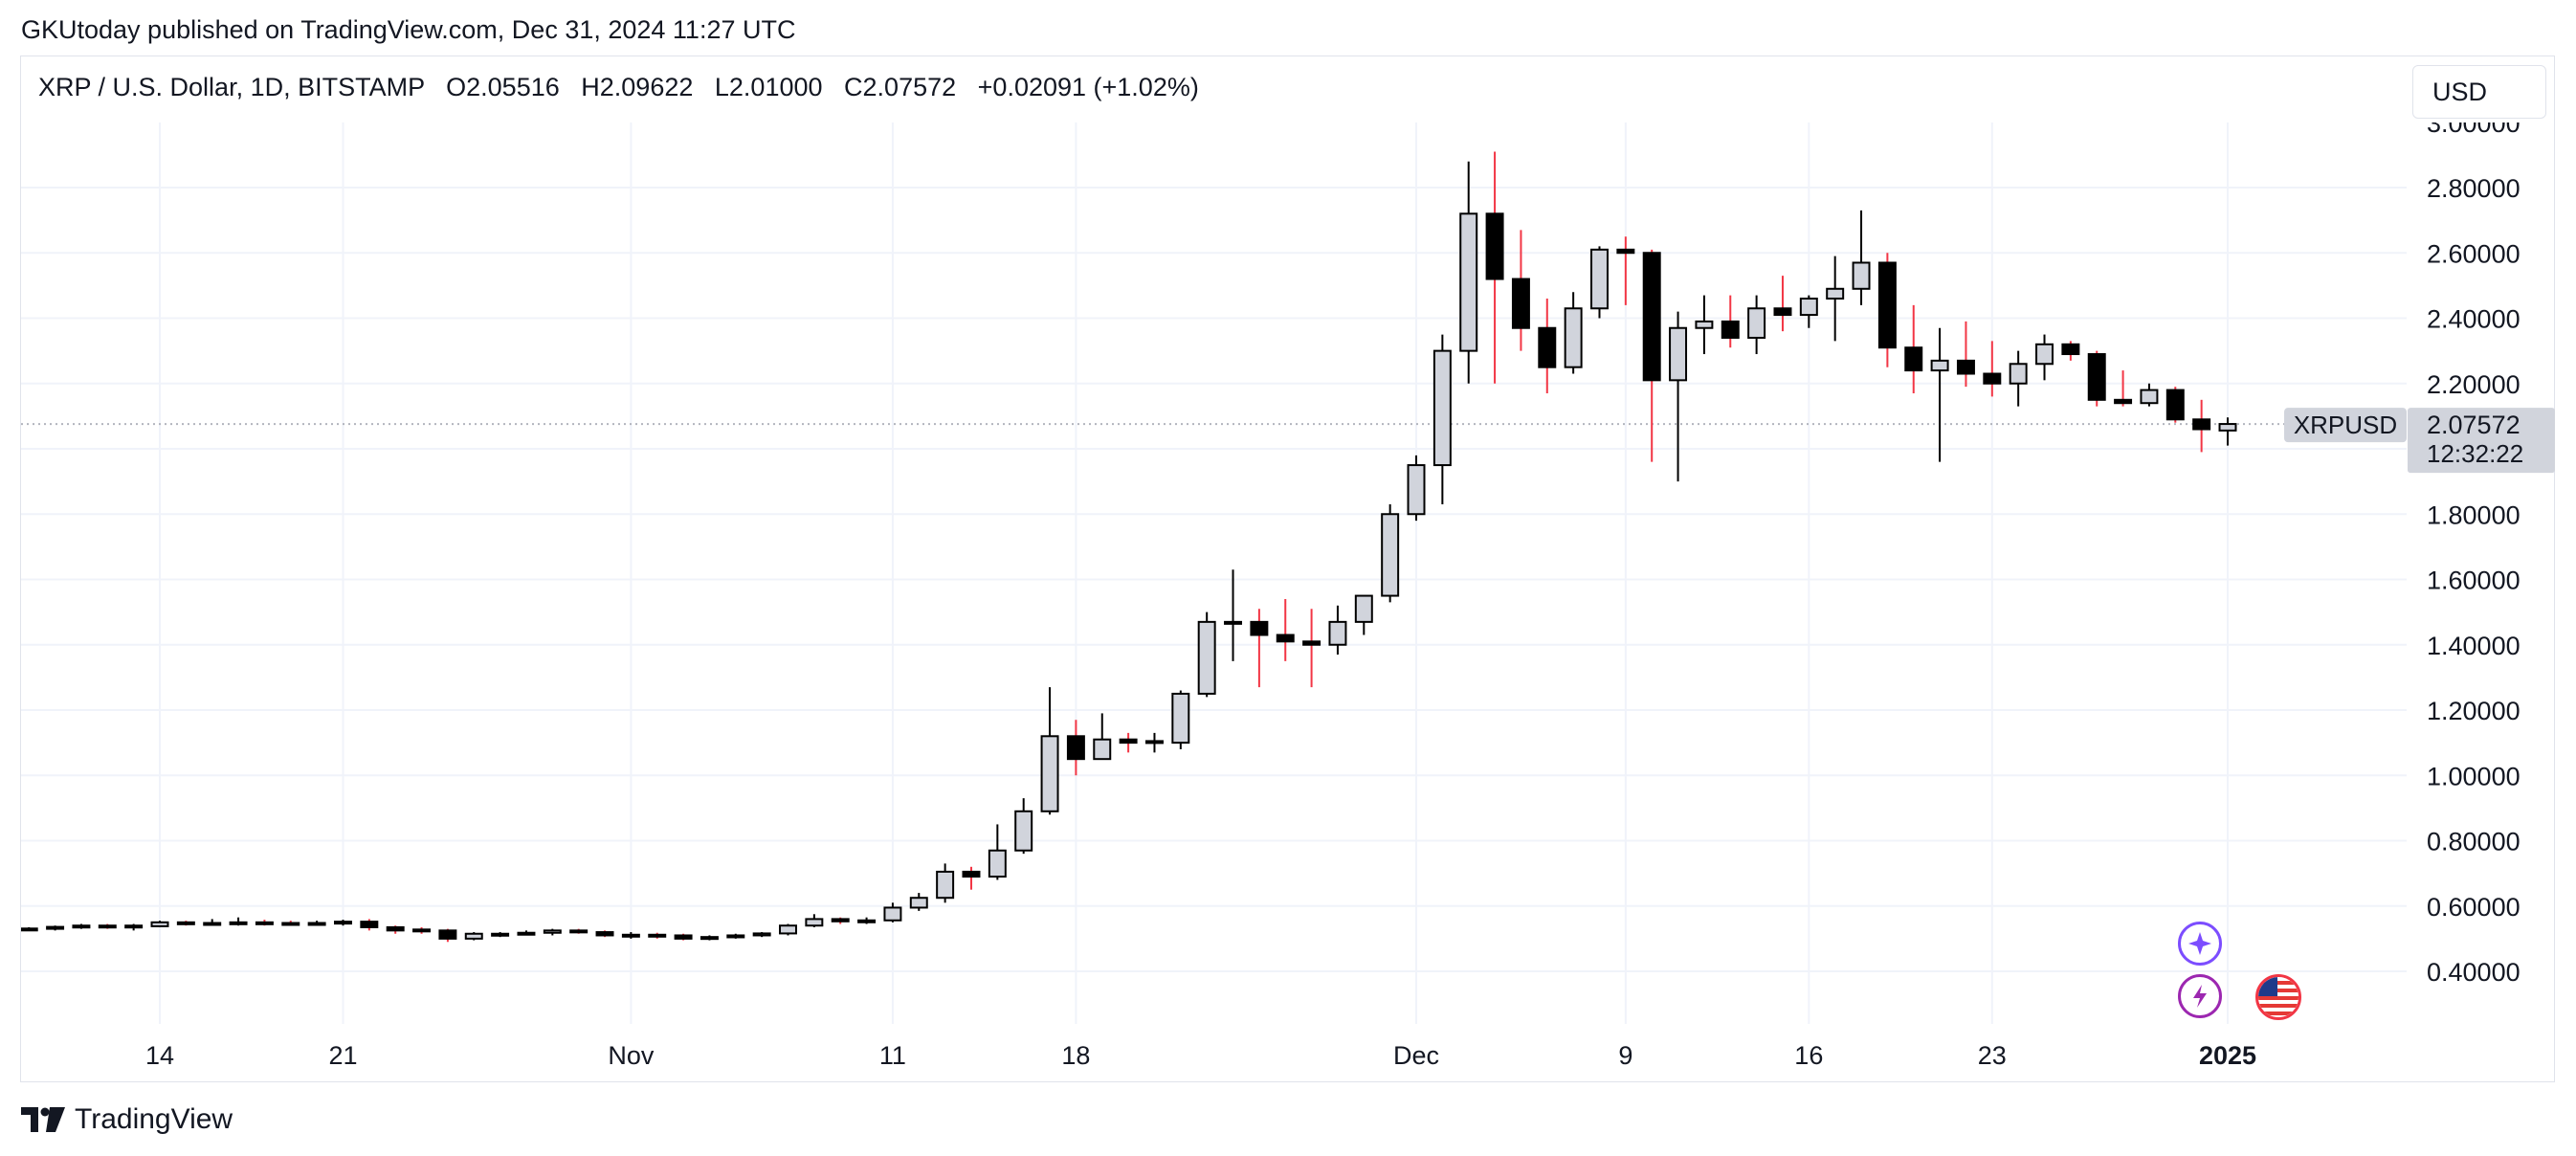  I want to click on price-tag-bg, so click(2481, 441).